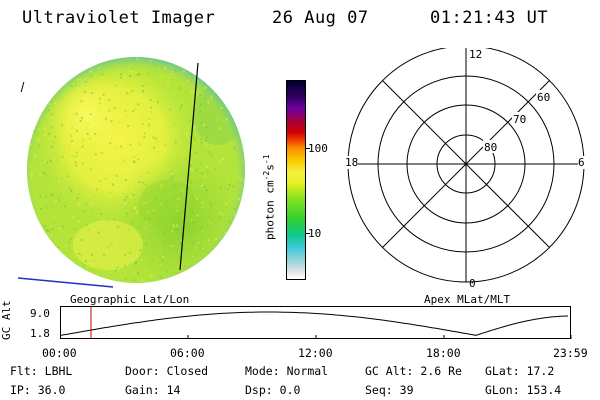 This screenshot has width=600, height=400. What do you see at coordinates (581, 162) in the screenshot?
I see `mlt-label-6: 6` at bounding box center [581, 162].